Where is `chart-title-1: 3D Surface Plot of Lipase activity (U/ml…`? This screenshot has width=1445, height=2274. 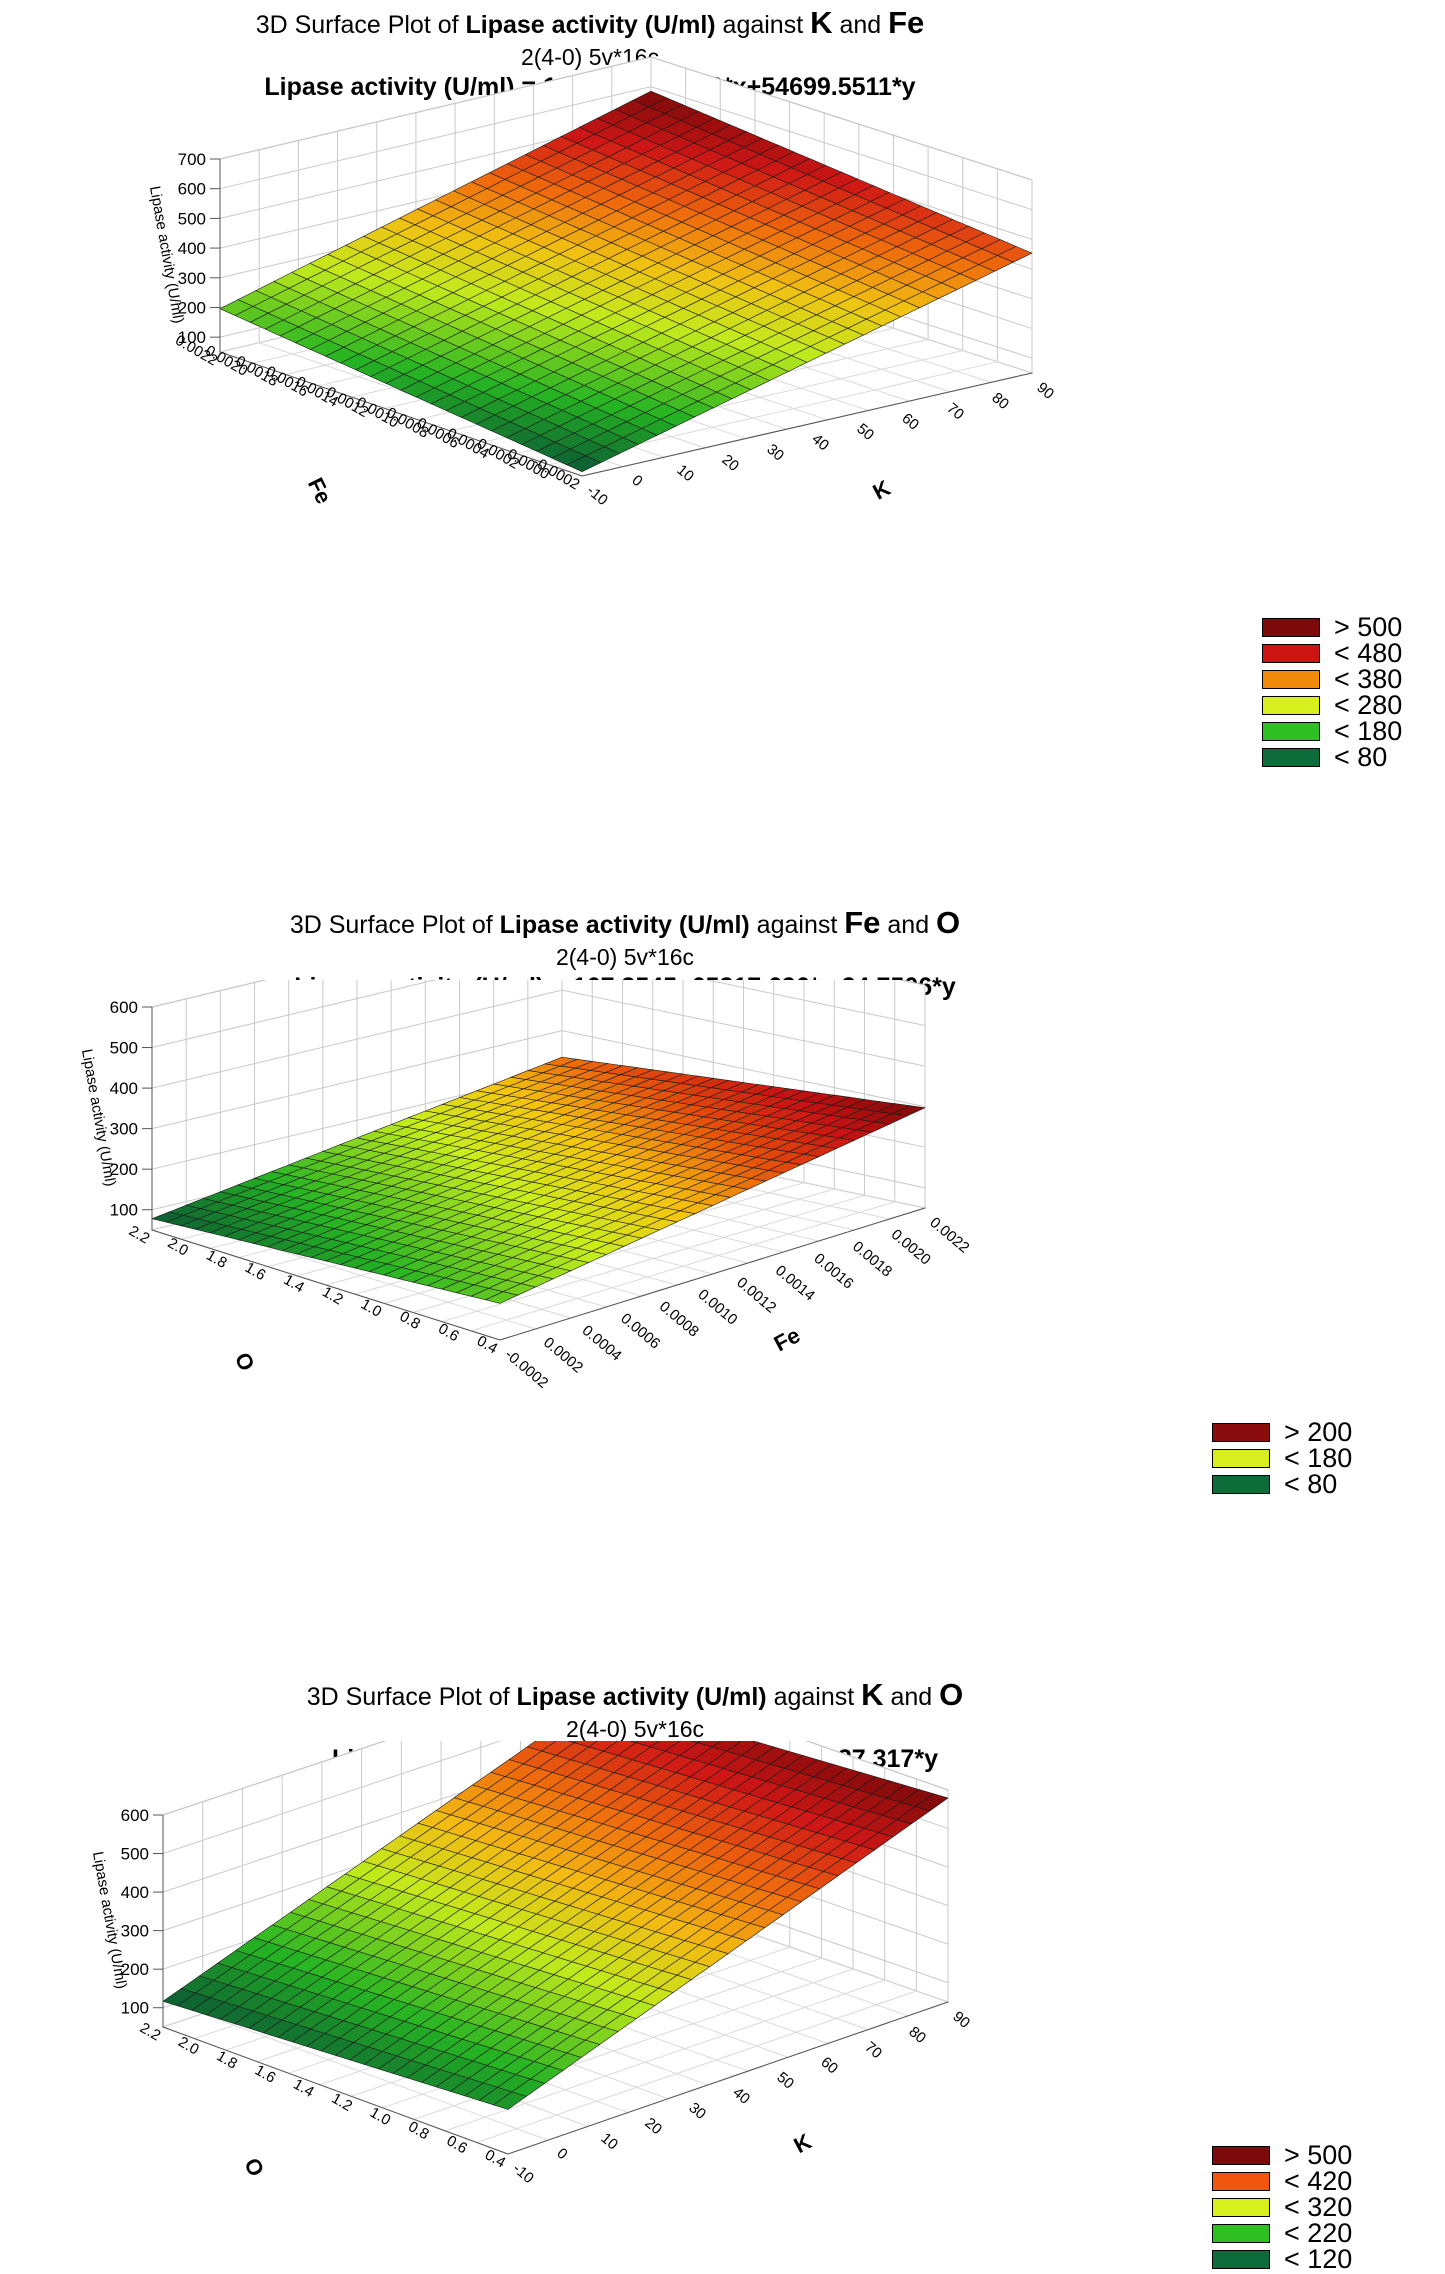
chart-title-1: 3D Surface Plot of Lipase activity (U/ml… is located at coordinates (590, 22).